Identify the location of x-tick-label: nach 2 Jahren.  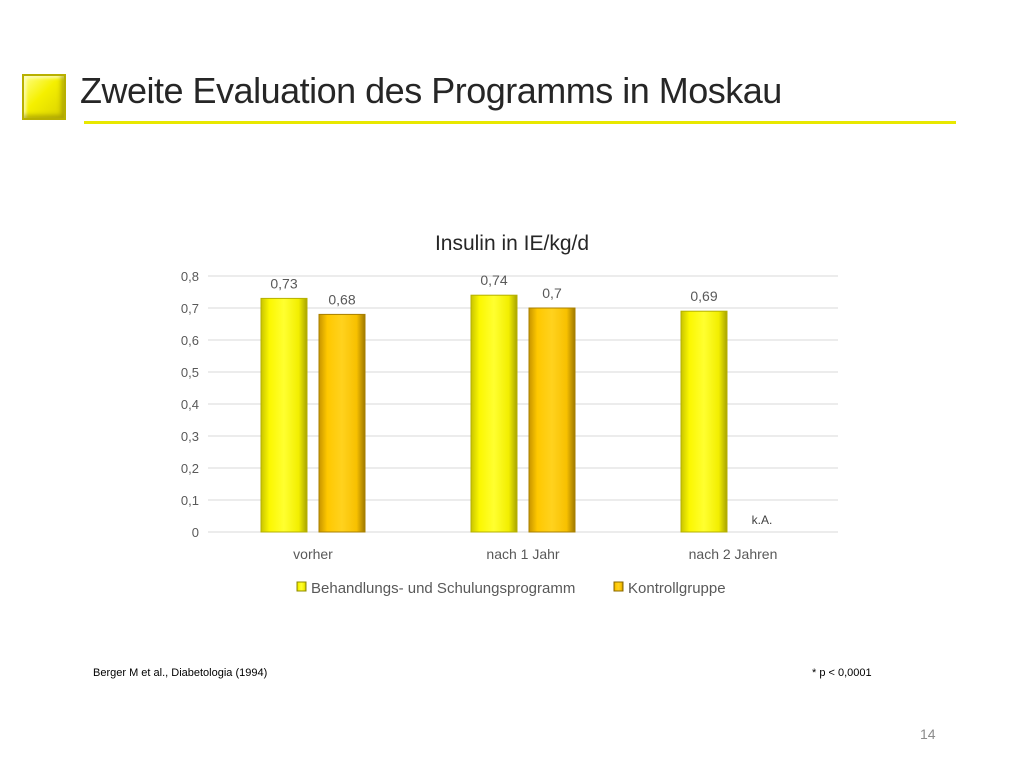
(733, 554).